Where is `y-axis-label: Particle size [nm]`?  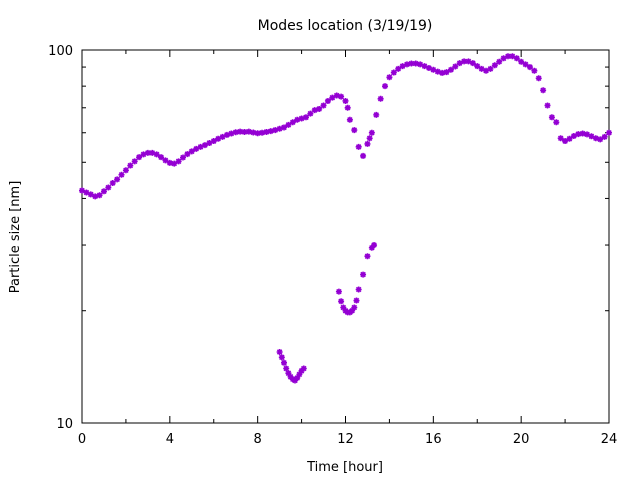
y-axis-label: Particle size [nm] is located at coordinates (15, 237).